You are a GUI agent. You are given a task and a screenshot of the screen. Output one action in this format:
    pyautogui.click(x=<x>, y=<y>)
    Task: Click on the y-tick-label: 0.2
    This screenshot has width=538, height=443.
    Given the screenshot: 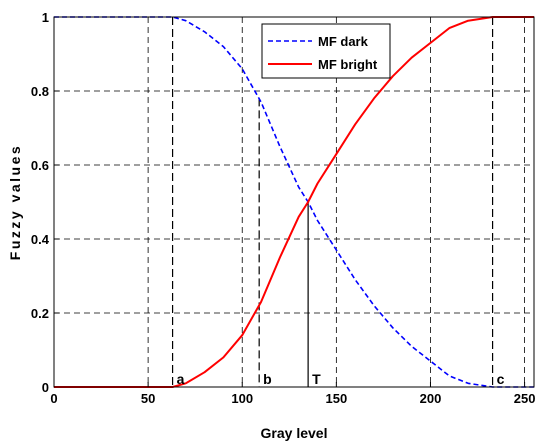 What is the action you would take?
    pyautogui.click(x=40, y=313)
    